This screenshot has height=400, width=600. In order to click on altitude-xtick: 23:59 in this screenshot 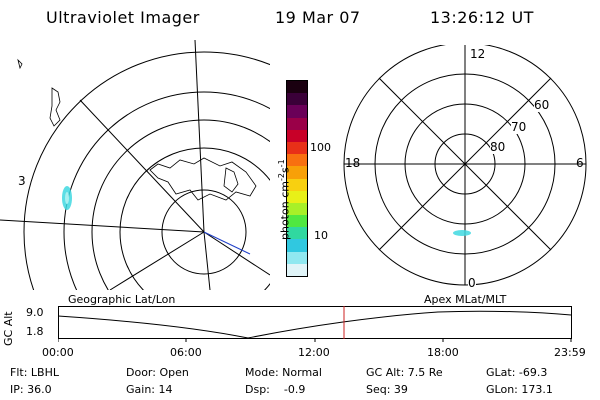, I will do `click(570, 352)`.